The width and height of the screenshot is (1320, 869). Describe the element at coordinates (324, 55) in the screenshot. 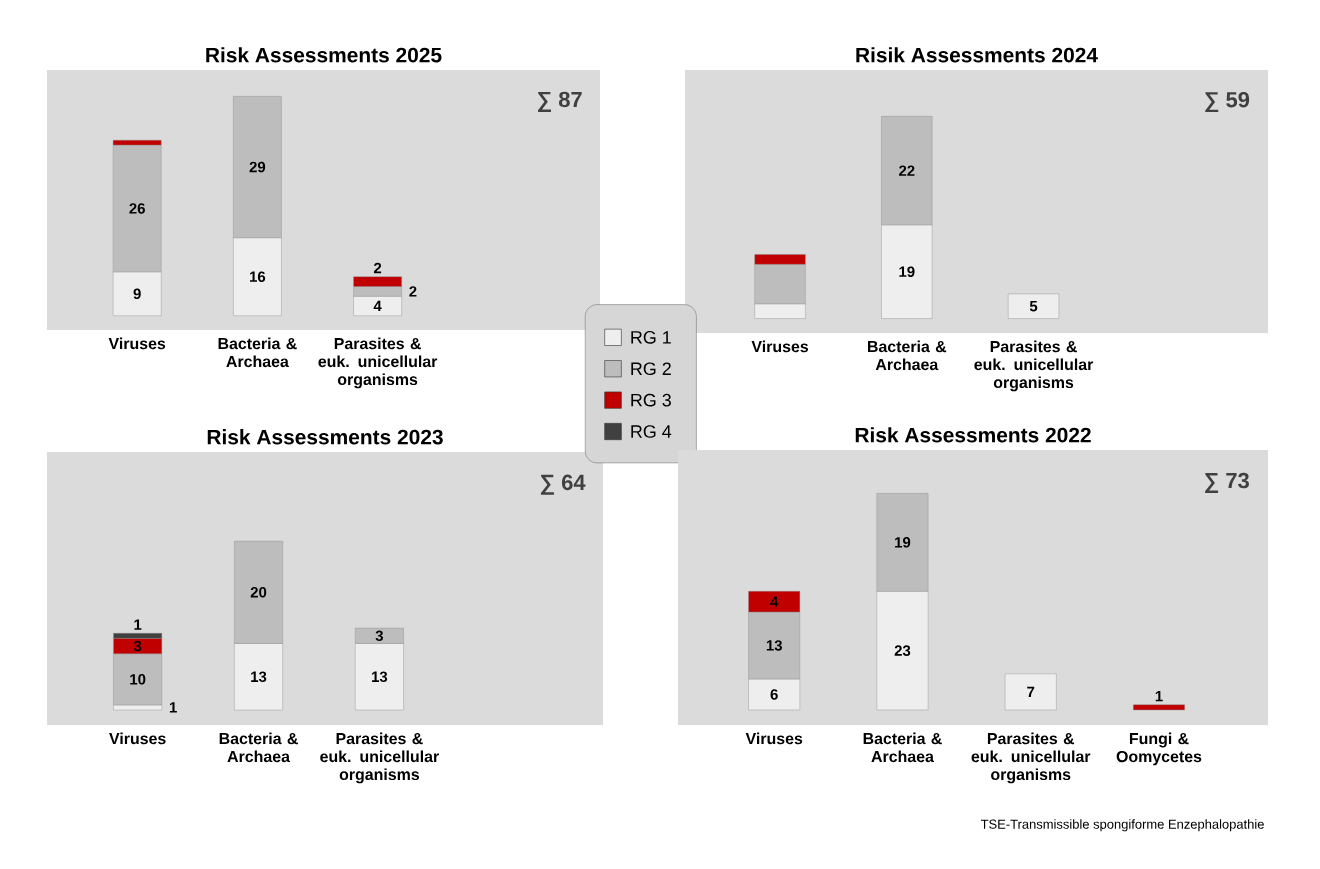

I see `chart-title: Risk Assessments 2025` at that location.